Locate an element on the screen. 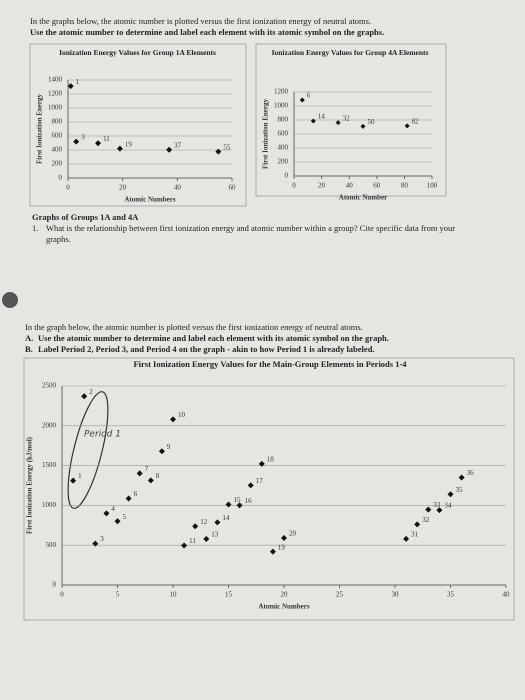 This screenshot has width=525, height=700. x-tick-label: 30 is located at coordinates (396, 595).